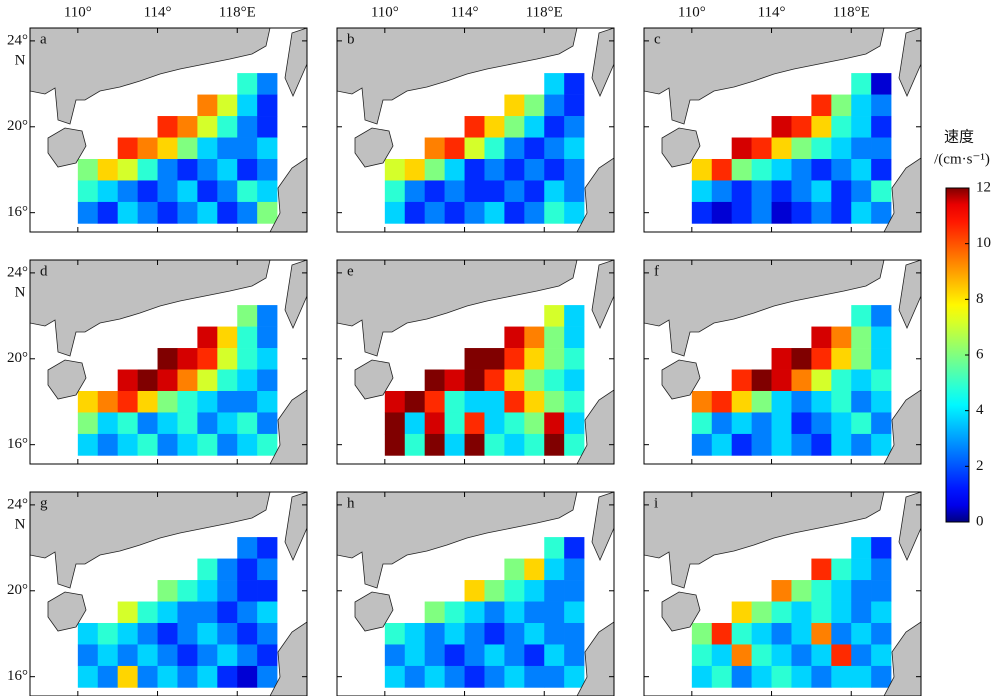 The width and height of the screenshot is (1000, 696). I want to click on y-tick-label: 16°, so click(17, 444).